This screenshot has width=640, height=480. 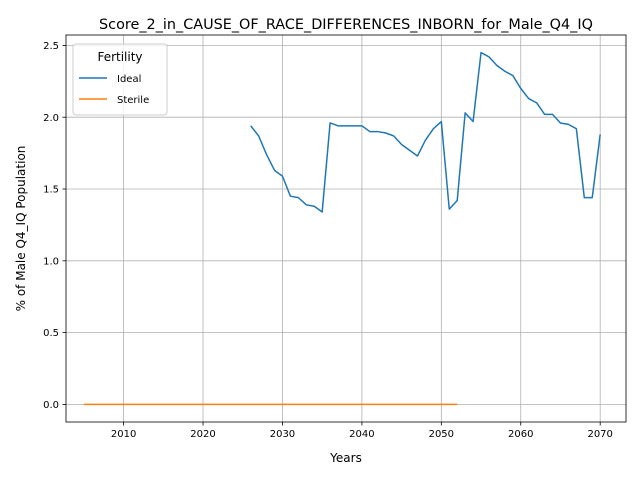 What do you see at coordinates (114, 90) in the screenshot?
I see `legend-entries: Ideal Sterile` at bounding box center [114, 90].